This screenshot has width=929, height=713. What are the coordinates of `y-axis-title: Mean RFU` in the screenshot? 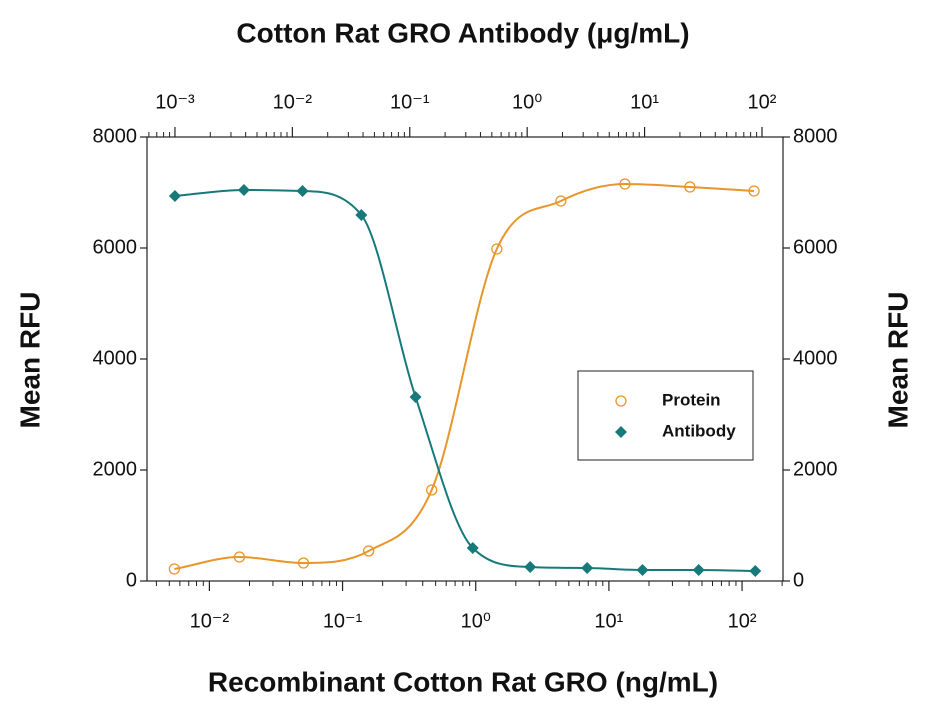 It's located at (29, 360).